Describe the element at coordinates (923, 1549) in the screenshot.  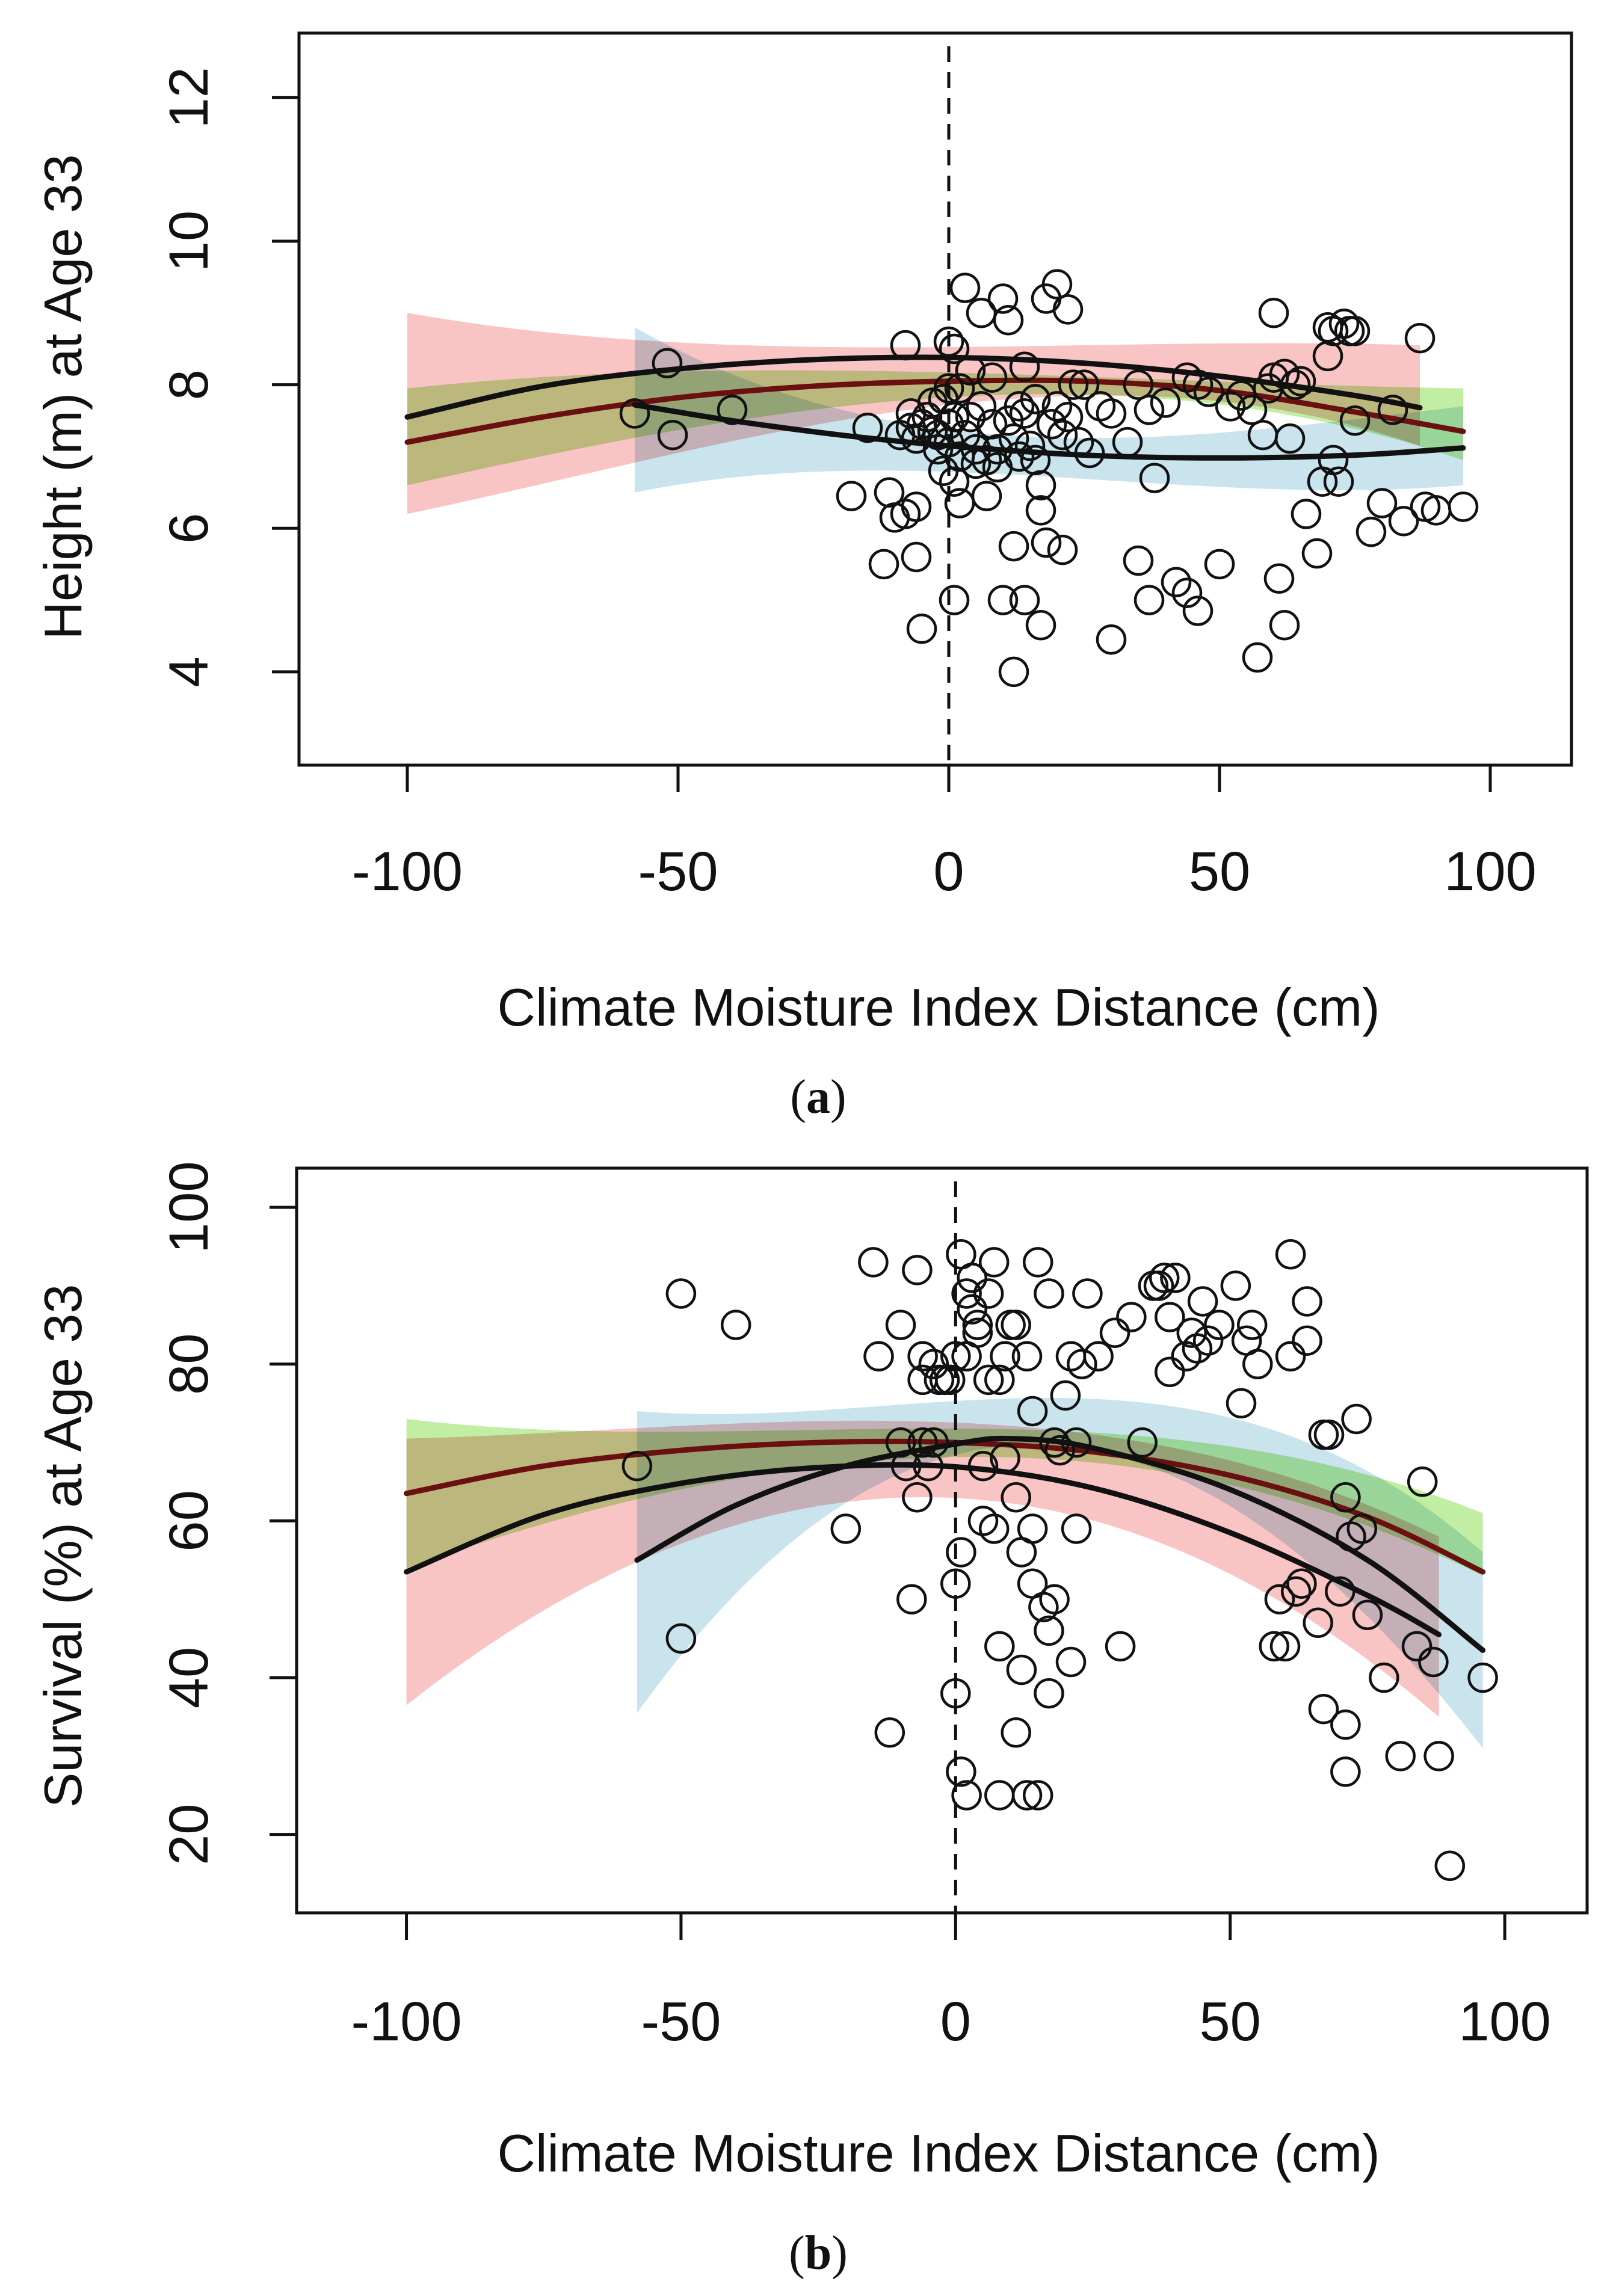
I see `curve-fit-red` at that location.